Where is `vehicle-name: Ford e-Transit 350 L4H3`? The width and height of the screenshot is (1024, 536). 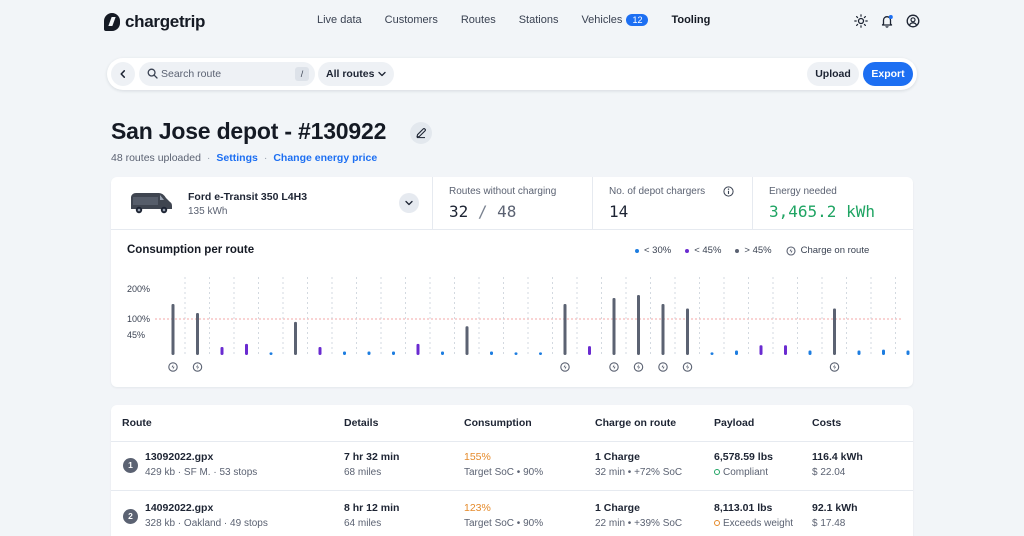
vehicle-name: Ford e-Transit 350 L4H3 is located at coordinates (248, 197).